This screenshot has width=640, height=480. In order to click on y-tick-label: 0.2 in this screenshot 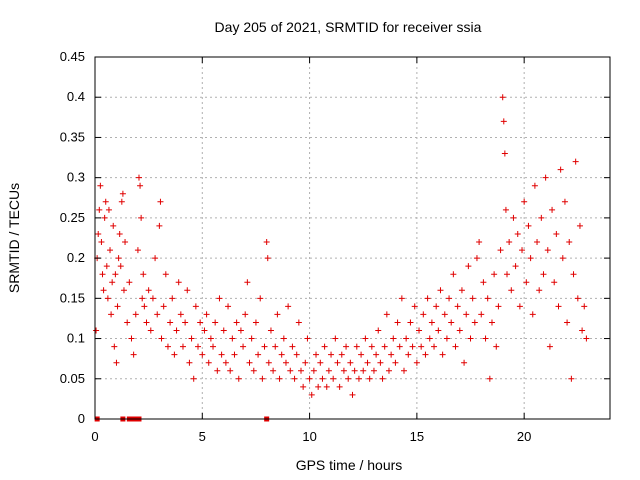, I will do `click(76, 257)`.